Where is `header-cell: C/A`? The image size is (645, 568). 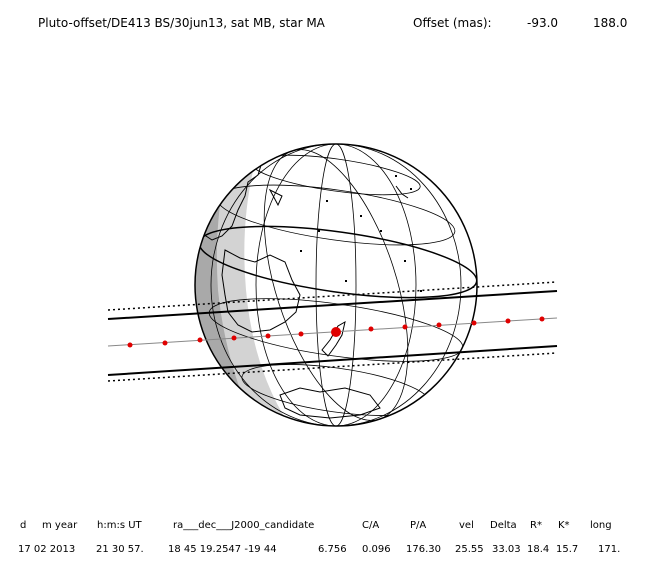
header-cell: C/A is located at coordinates (370, 525).